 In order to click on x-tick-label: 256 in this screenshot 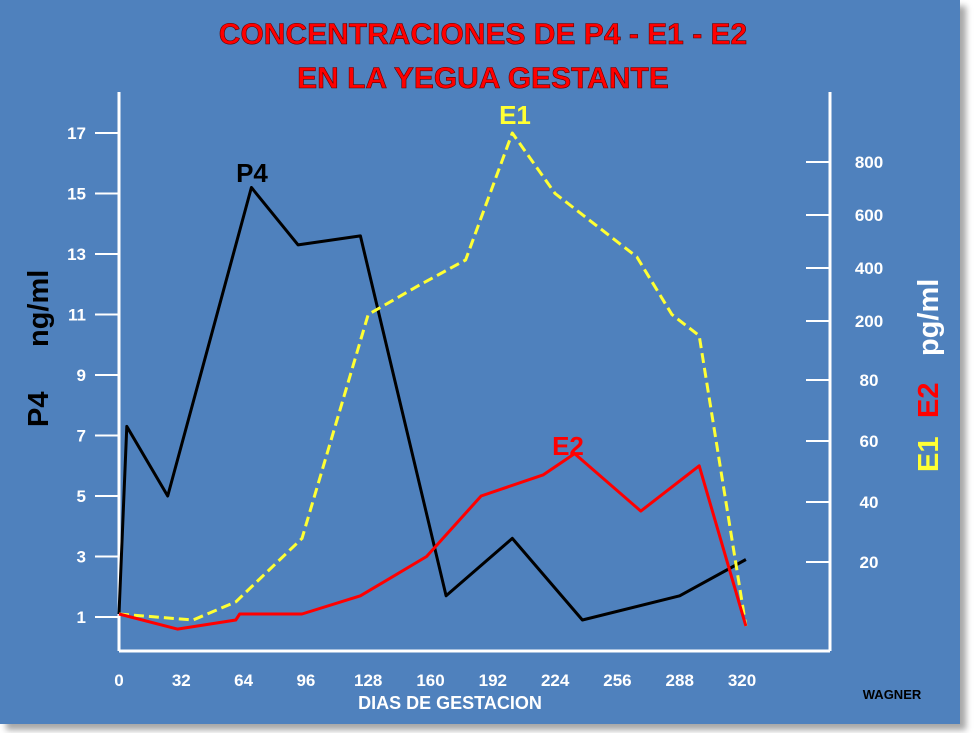, I will do `click(617, 680)`.